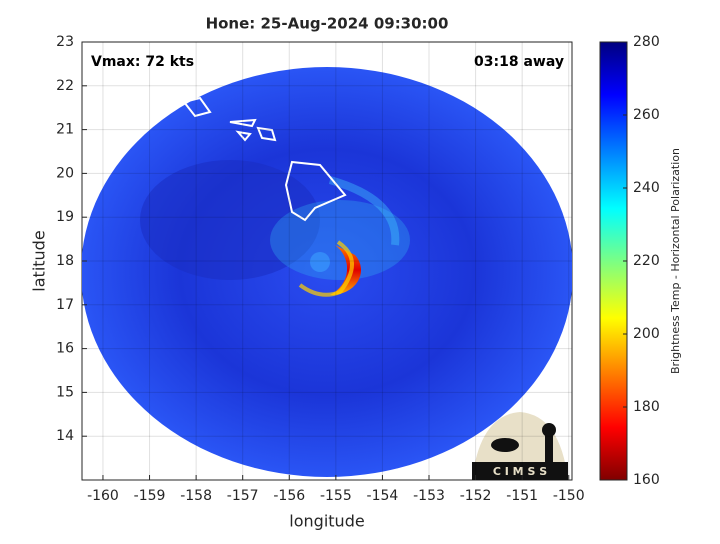 This screenshot has height=544, width=720. I want to click on logo-text: C I M S S, so click(520, 471).